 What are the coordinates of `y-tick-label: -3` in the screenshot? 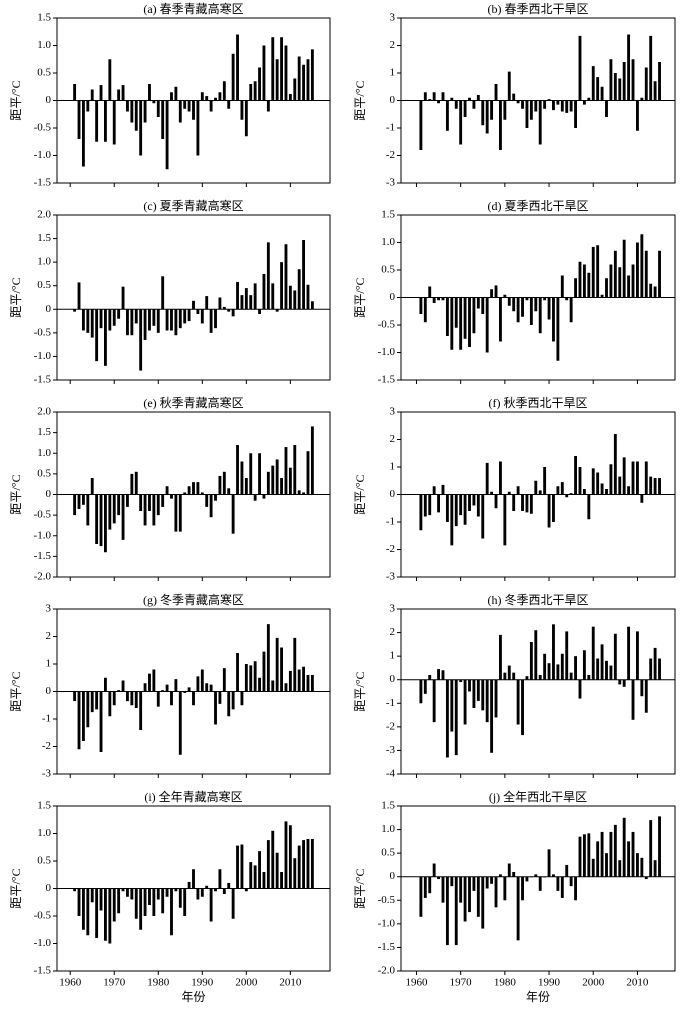 It's located at (391, 183).